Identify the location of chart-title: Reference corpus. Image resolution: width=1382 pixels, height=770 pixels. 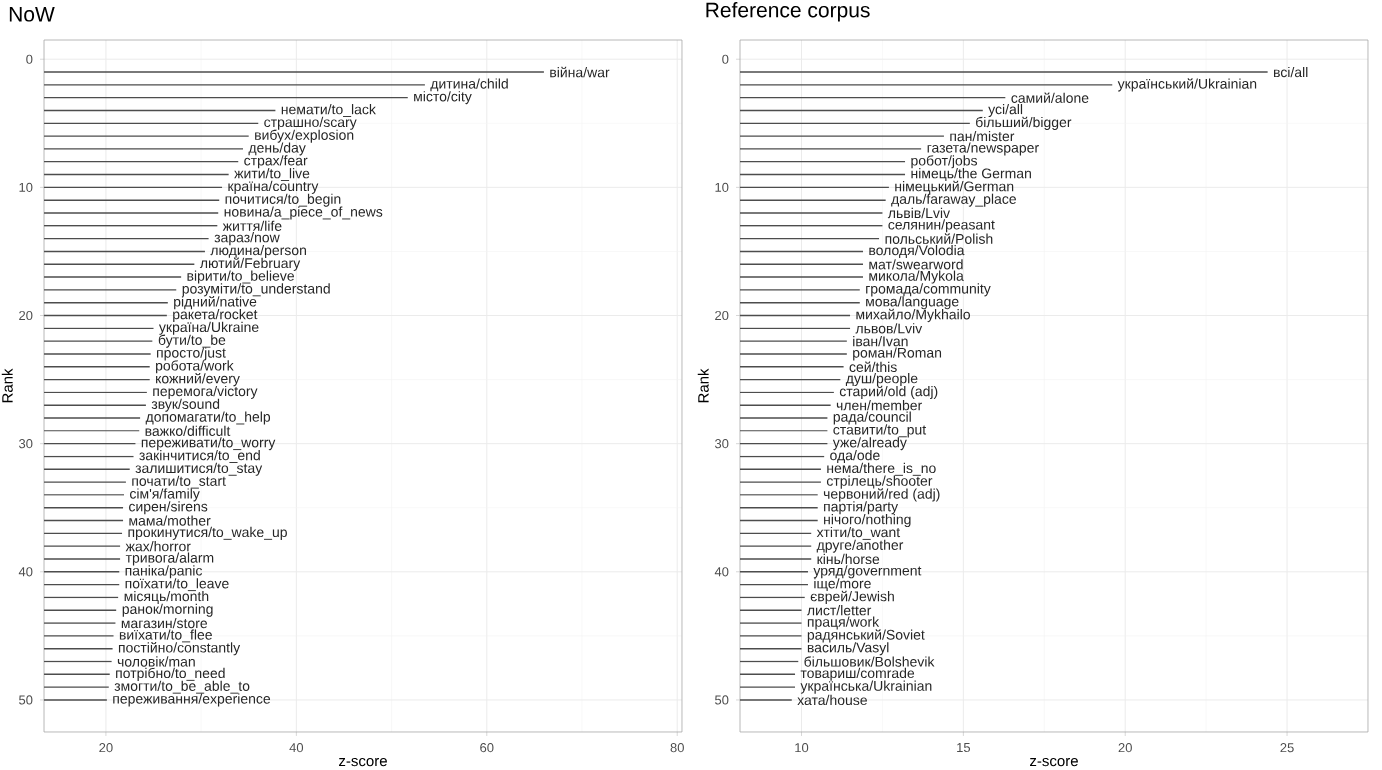
(788, 12).